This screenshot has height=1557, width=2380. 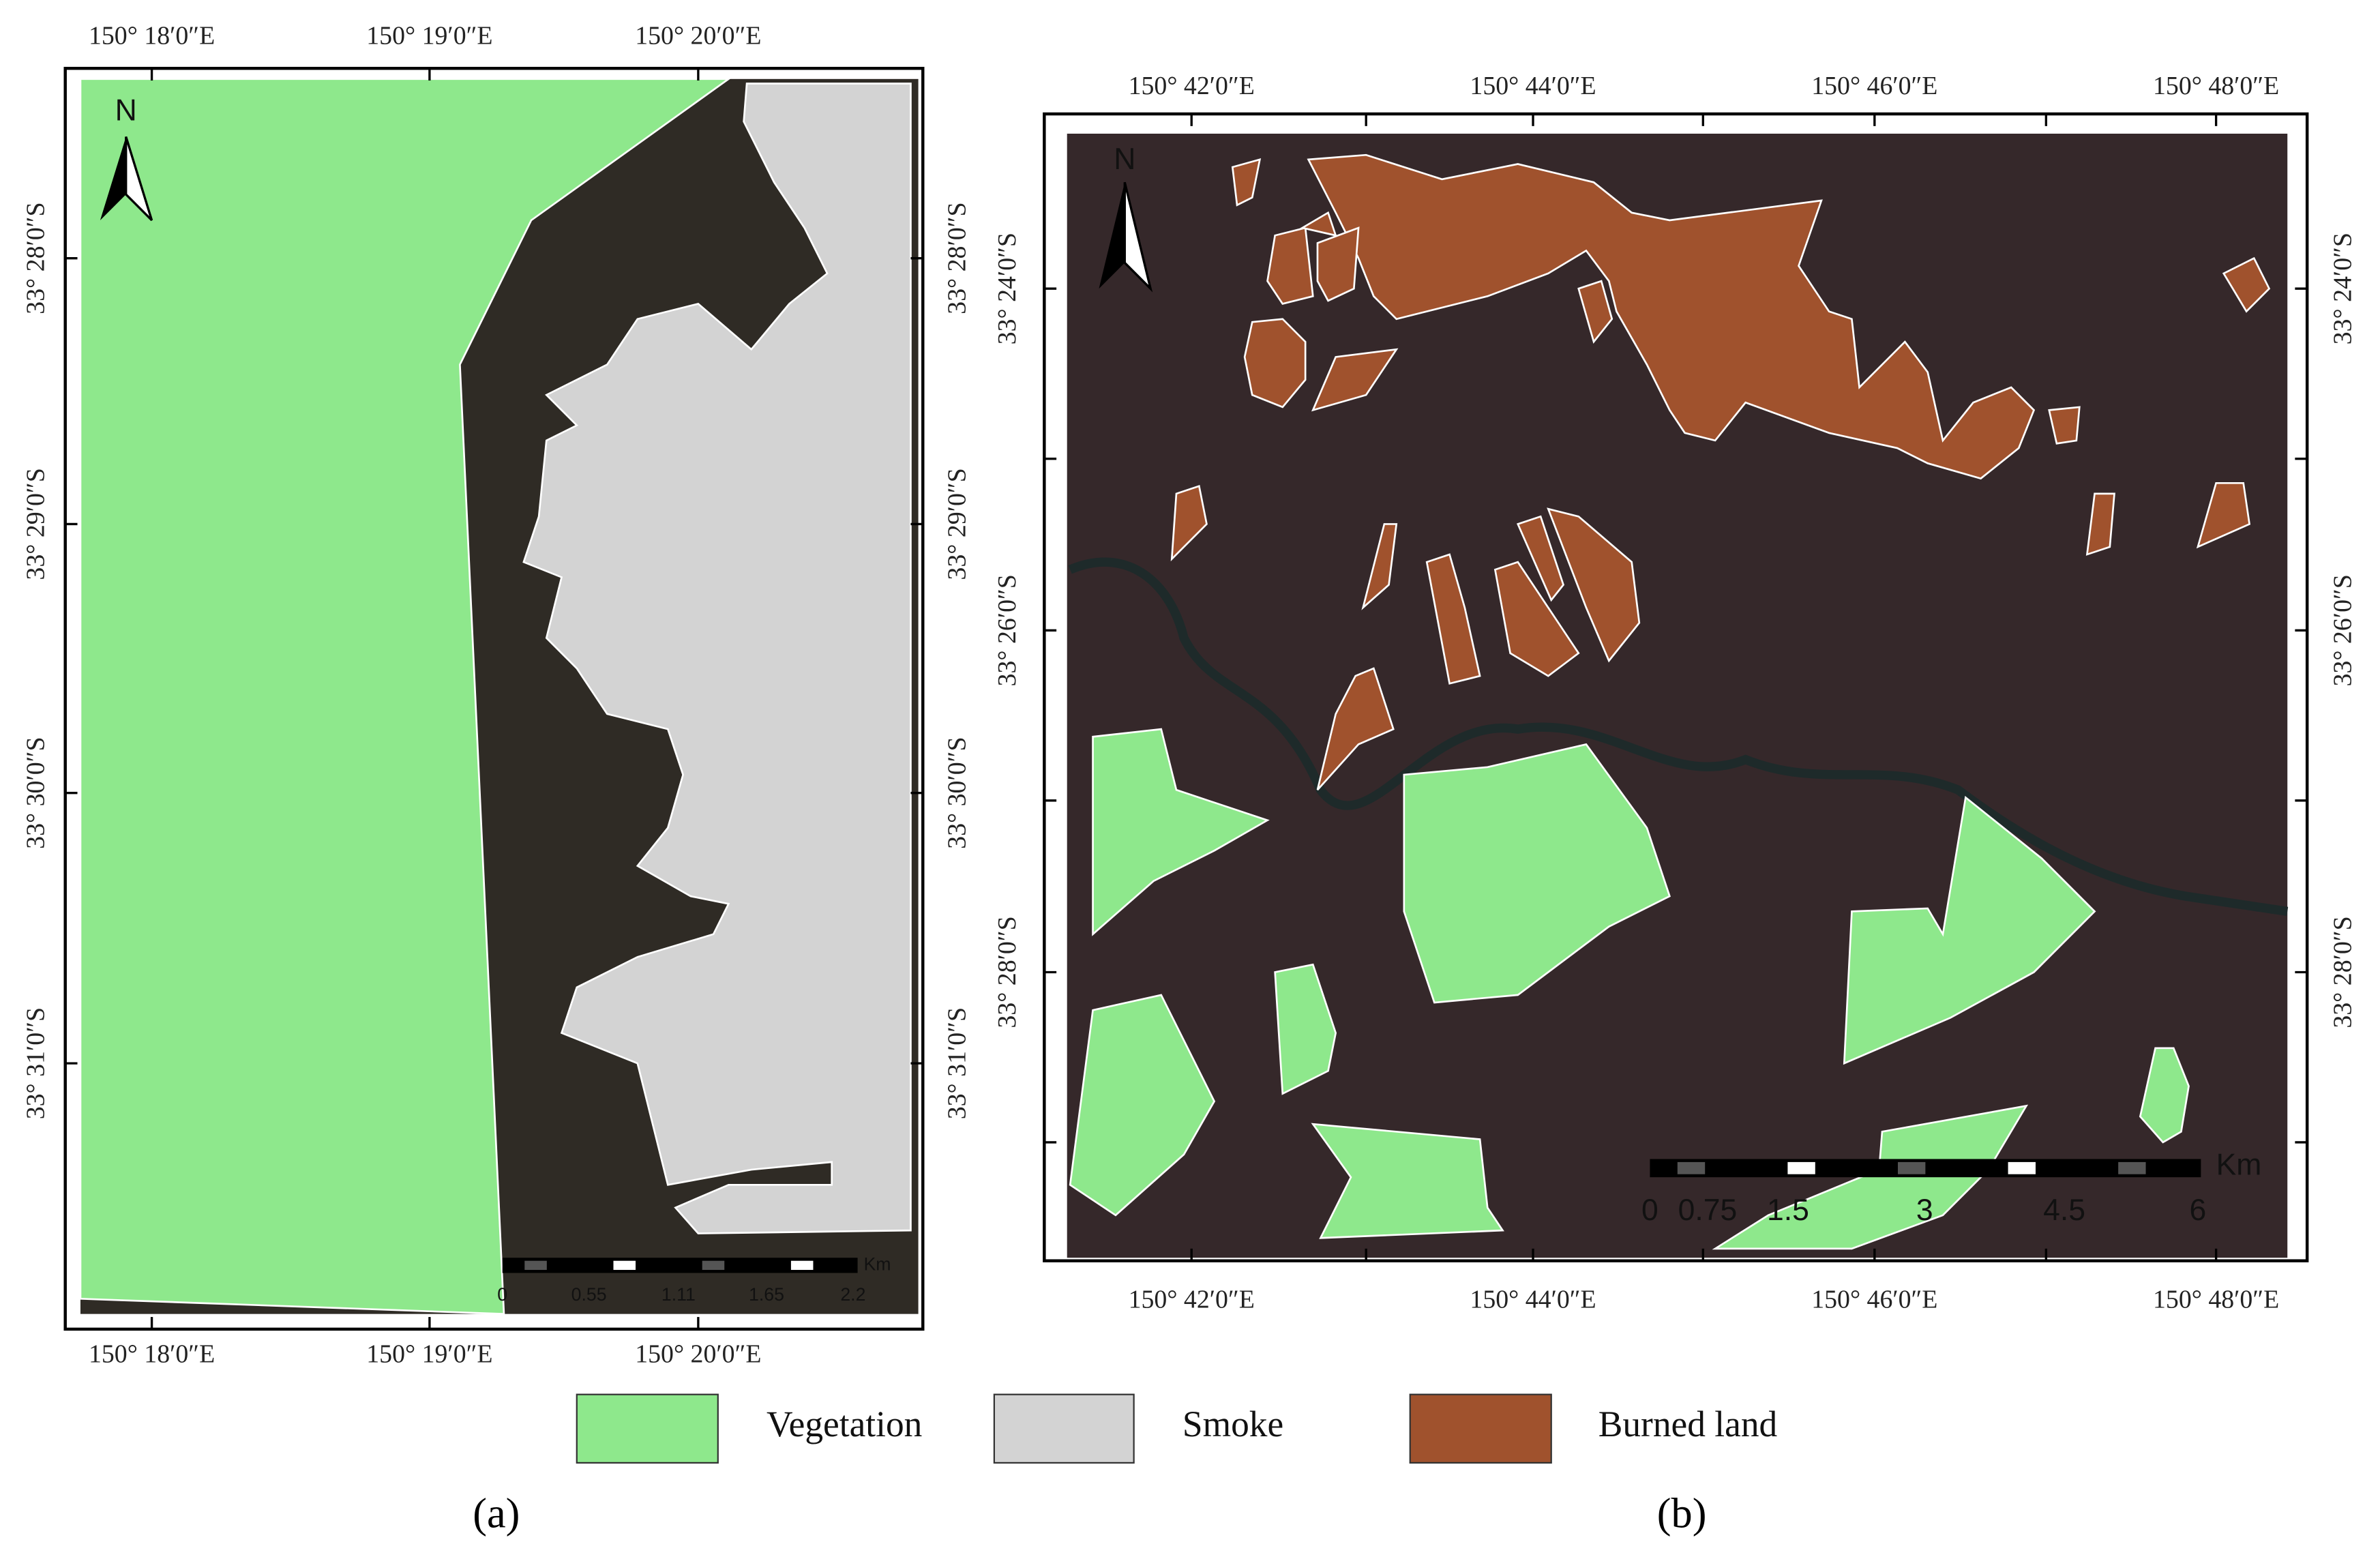 I want to click on panel-label: (a), so click(x=496, y=1513).